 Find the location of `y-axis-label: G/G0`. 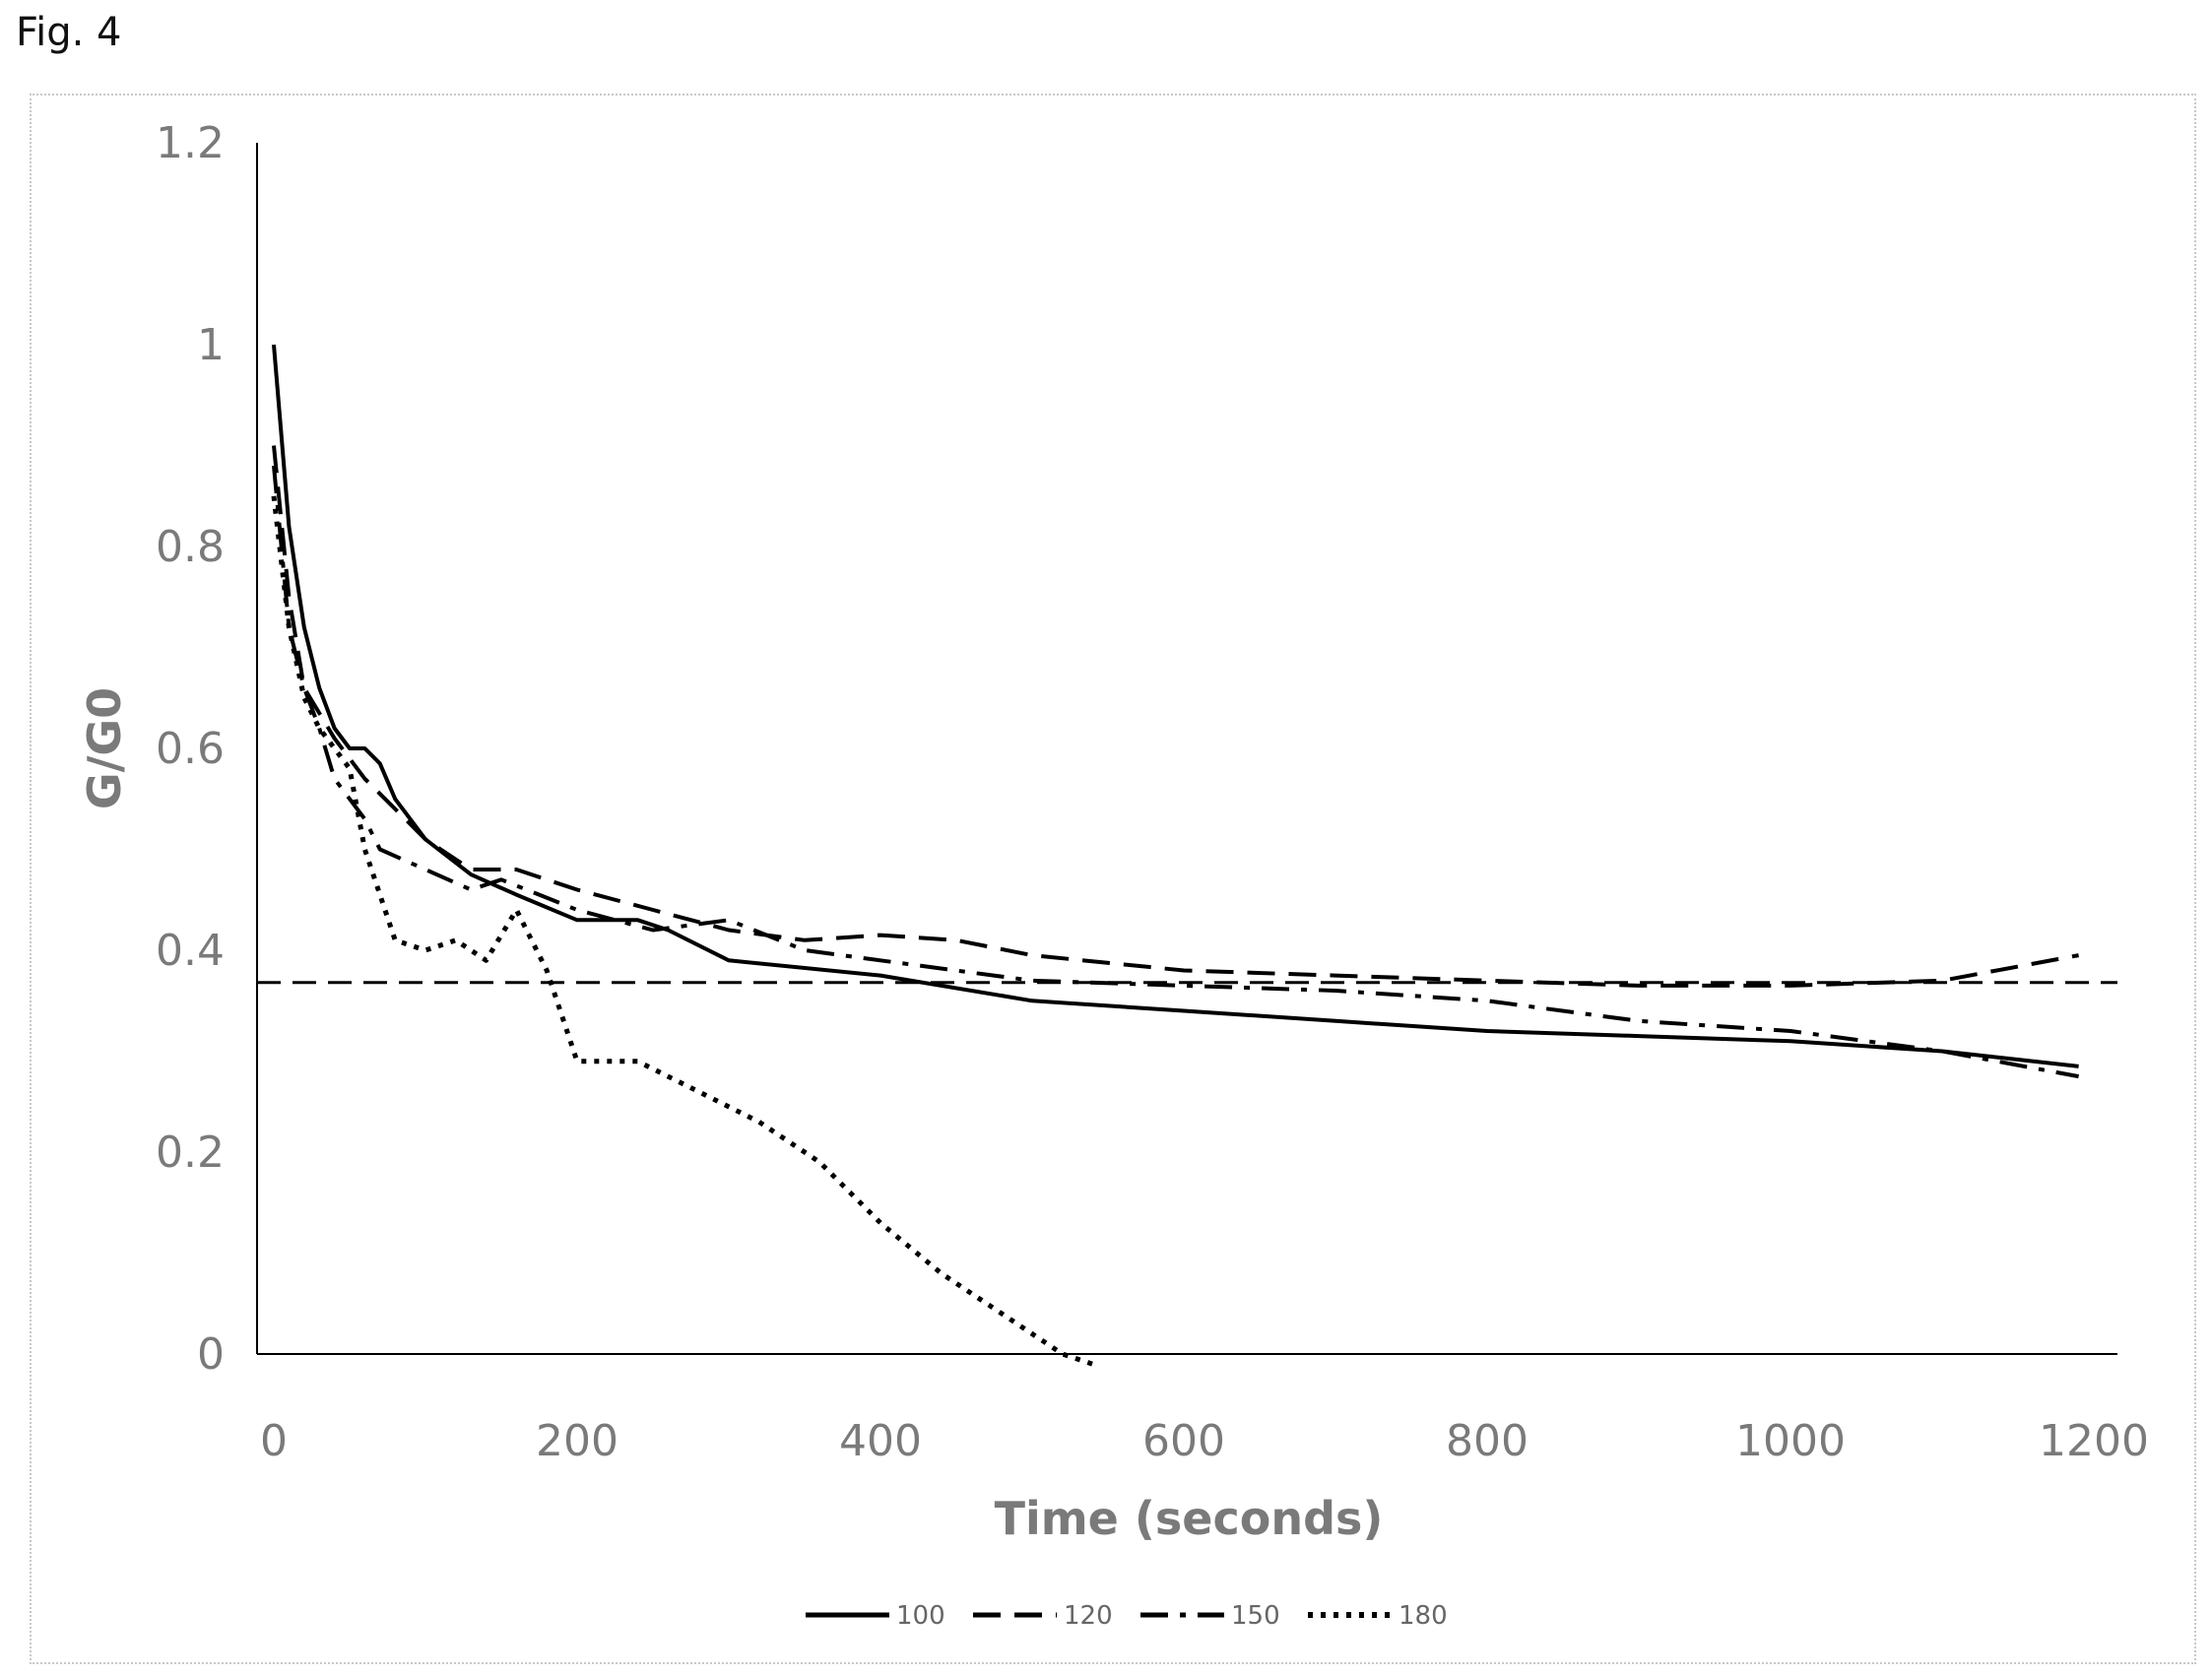

y-axis-label: G/G0 is located at coordinates (104, 748).